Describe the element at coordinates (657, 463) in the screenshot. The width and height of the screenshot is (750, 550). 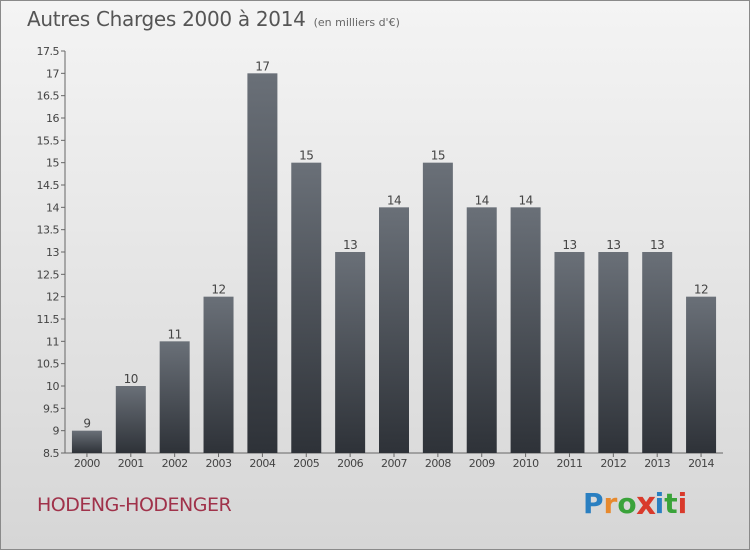
I see `x-tick-label: 2013` at that location.